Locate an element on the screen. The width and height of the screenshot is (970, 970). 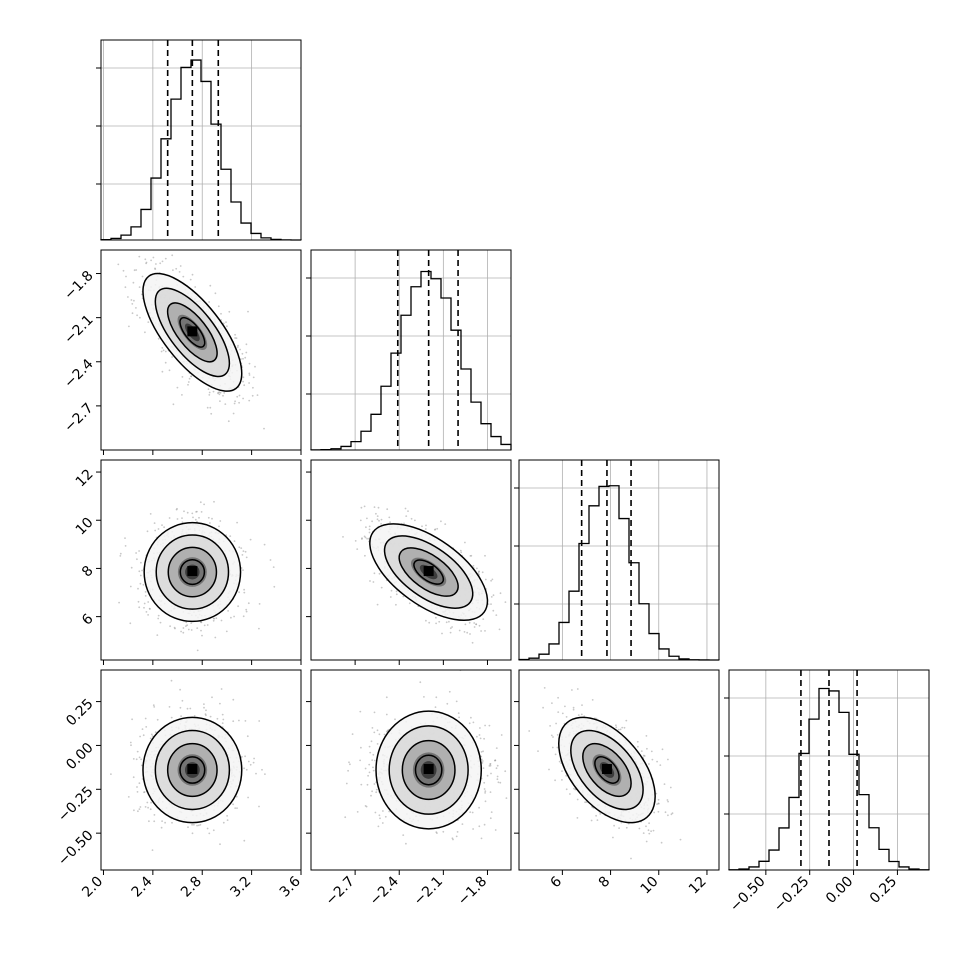
density-peak is located at coordinates (192, 571).